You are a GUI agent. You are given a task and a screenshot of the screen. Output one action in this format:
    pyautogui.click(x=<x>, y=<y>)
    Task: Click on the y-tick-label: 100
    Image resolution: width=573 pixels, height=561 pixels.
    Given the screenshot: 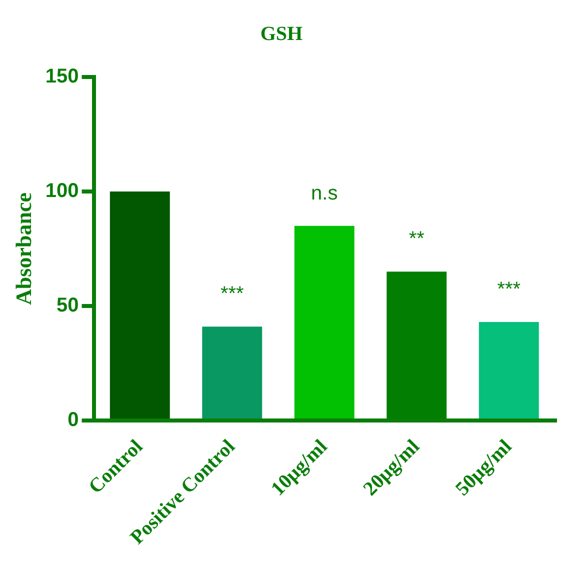 What is the action you would take?
    pyautogui.click(x=62, y=191)
    